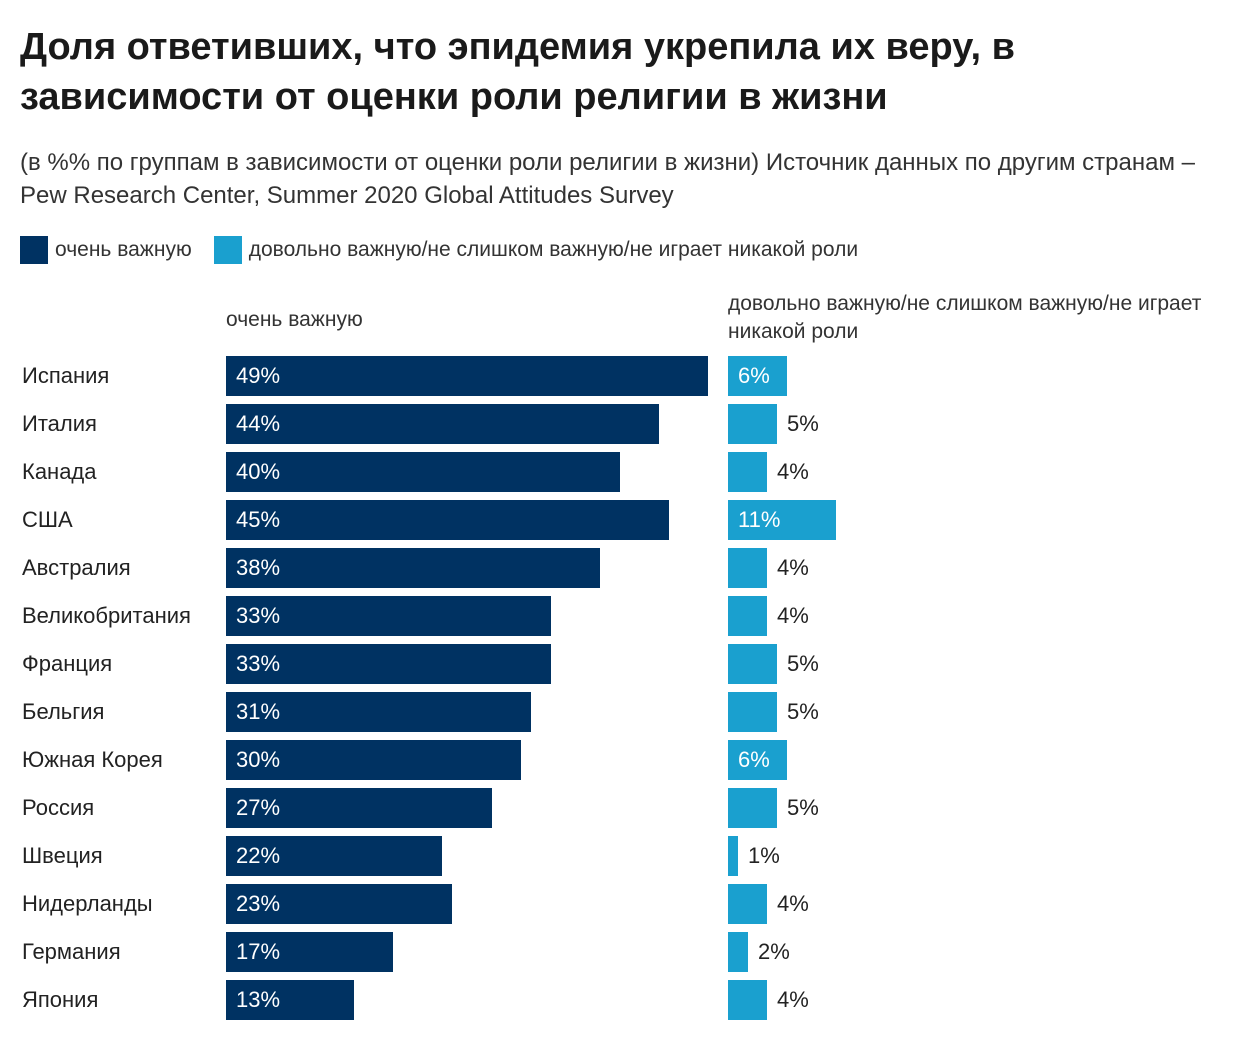 The image size is (1240, 1045). I want to click on table-row: Нидерланды 23% 4%, so click(620, 904).